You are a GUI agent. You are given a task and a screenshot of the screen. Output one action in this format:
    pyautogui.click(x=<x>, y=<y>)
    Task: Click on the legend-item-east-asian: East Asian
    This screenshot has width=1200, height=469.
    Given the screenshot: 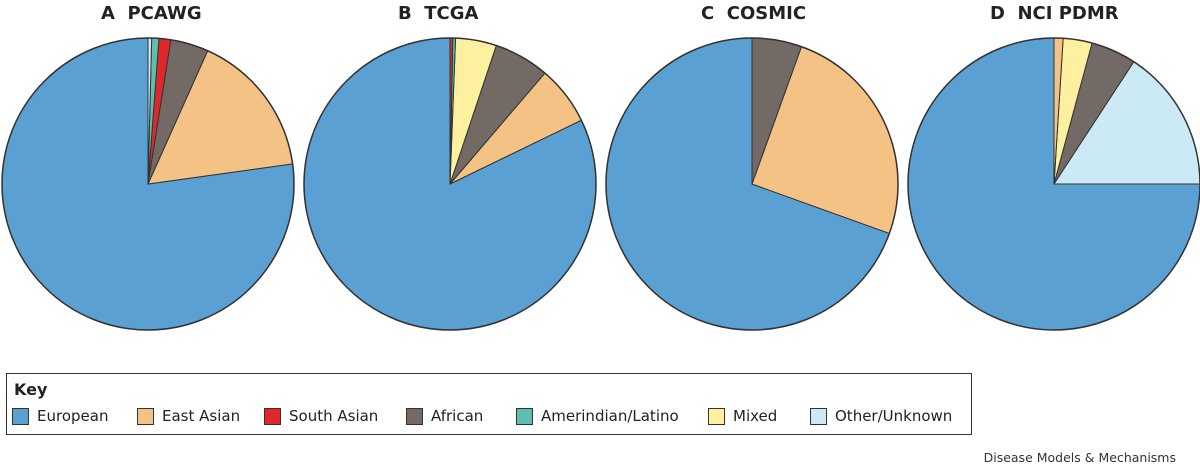 What is the action you would take?
    pyautogui.click(x=188, y=416)
    